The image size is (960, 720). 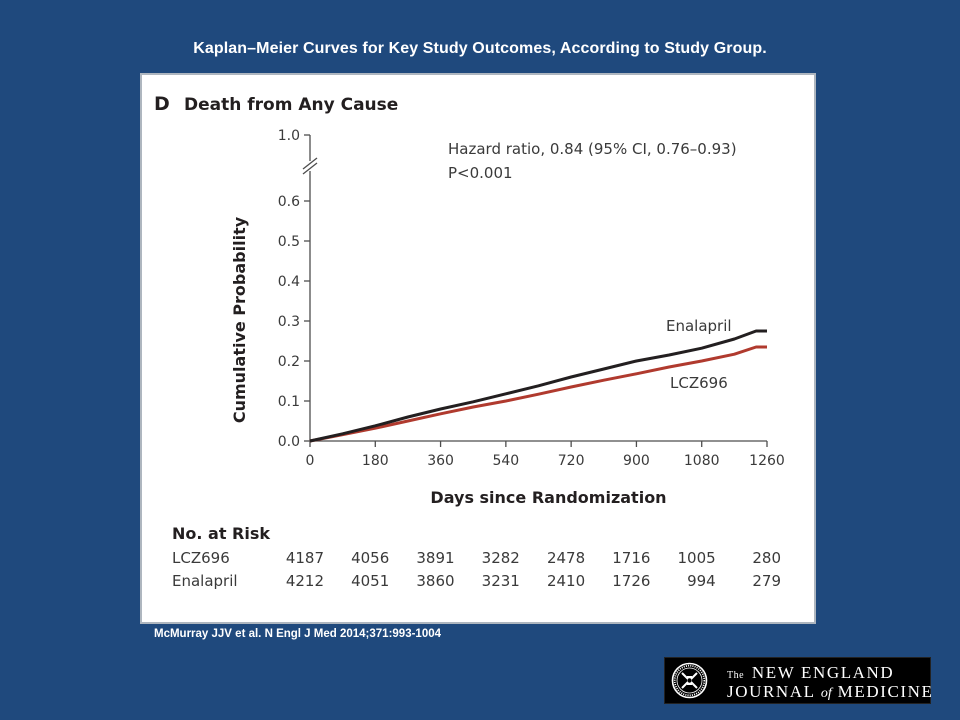 I want to click on series-line-lcz696, so click(x=538, y=394).